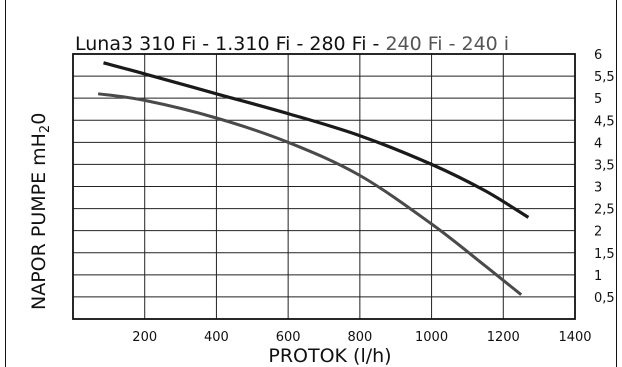  I want to click on y-axis-label-tail: 0, so click(39, 119).